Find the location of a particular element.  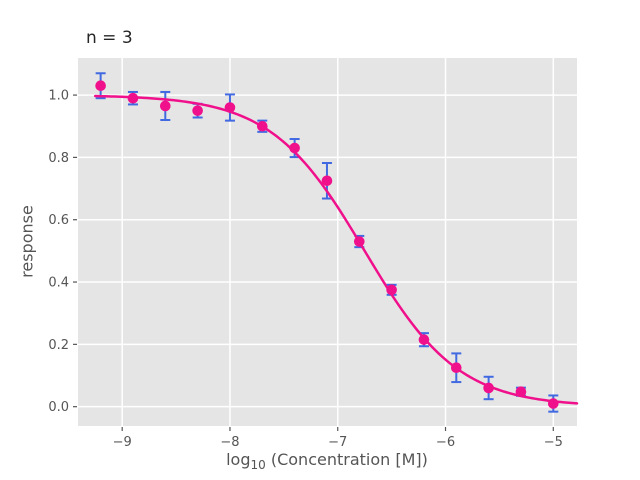

x-tick-label: −5 is located at coordinates (553, 442).